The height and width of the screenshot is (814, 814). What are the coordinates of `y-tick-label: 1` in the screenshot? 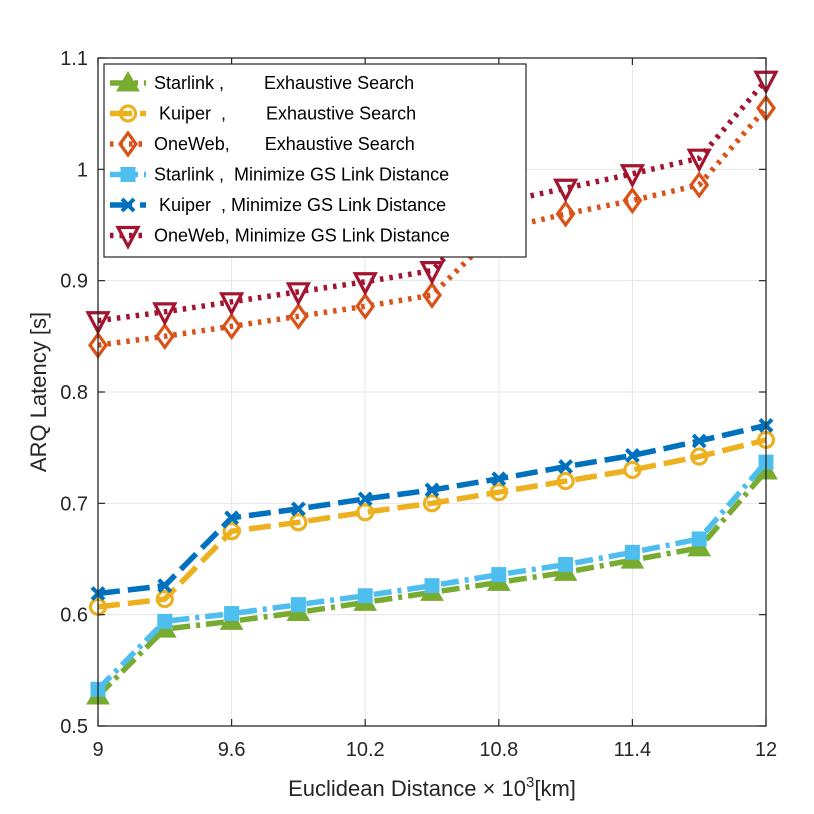 It's located at (82, 170).